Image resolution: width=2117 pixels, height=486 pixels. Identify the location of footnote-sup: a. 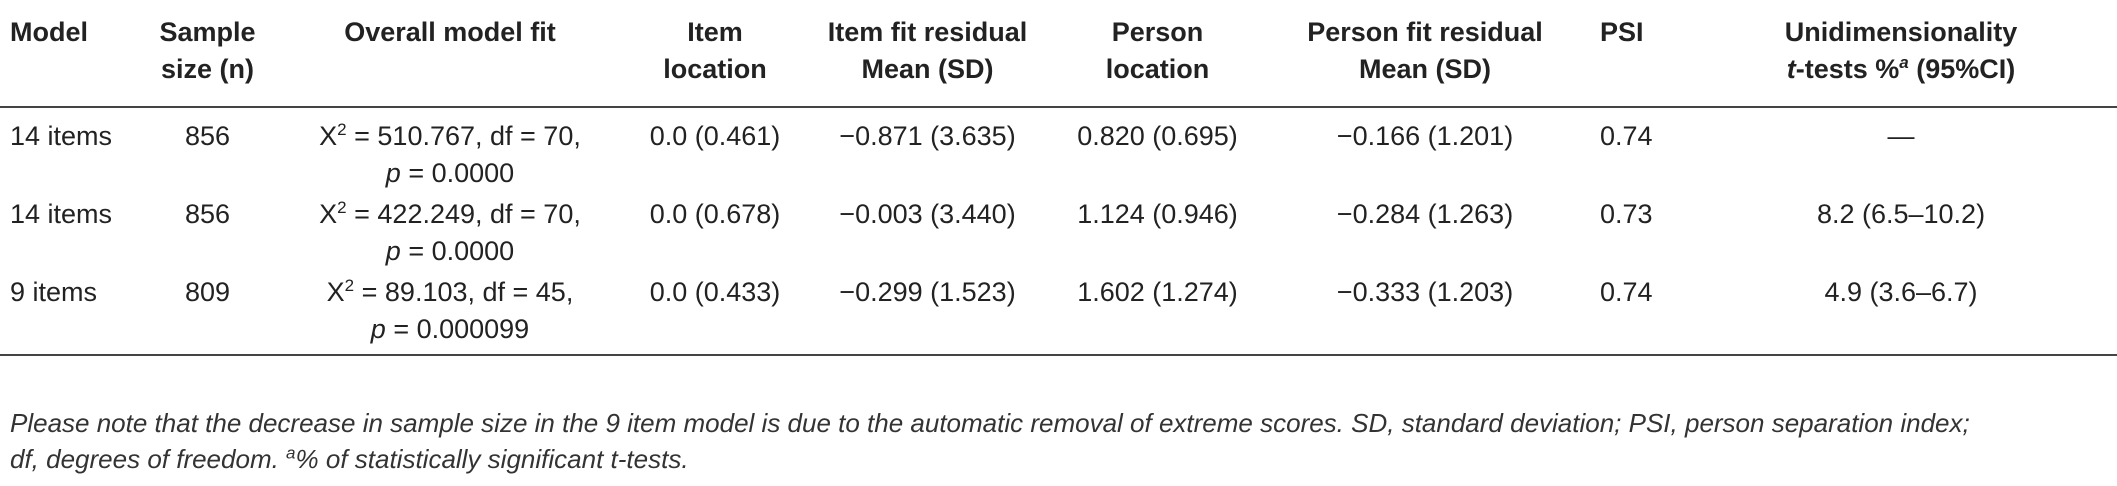
(291, 453).